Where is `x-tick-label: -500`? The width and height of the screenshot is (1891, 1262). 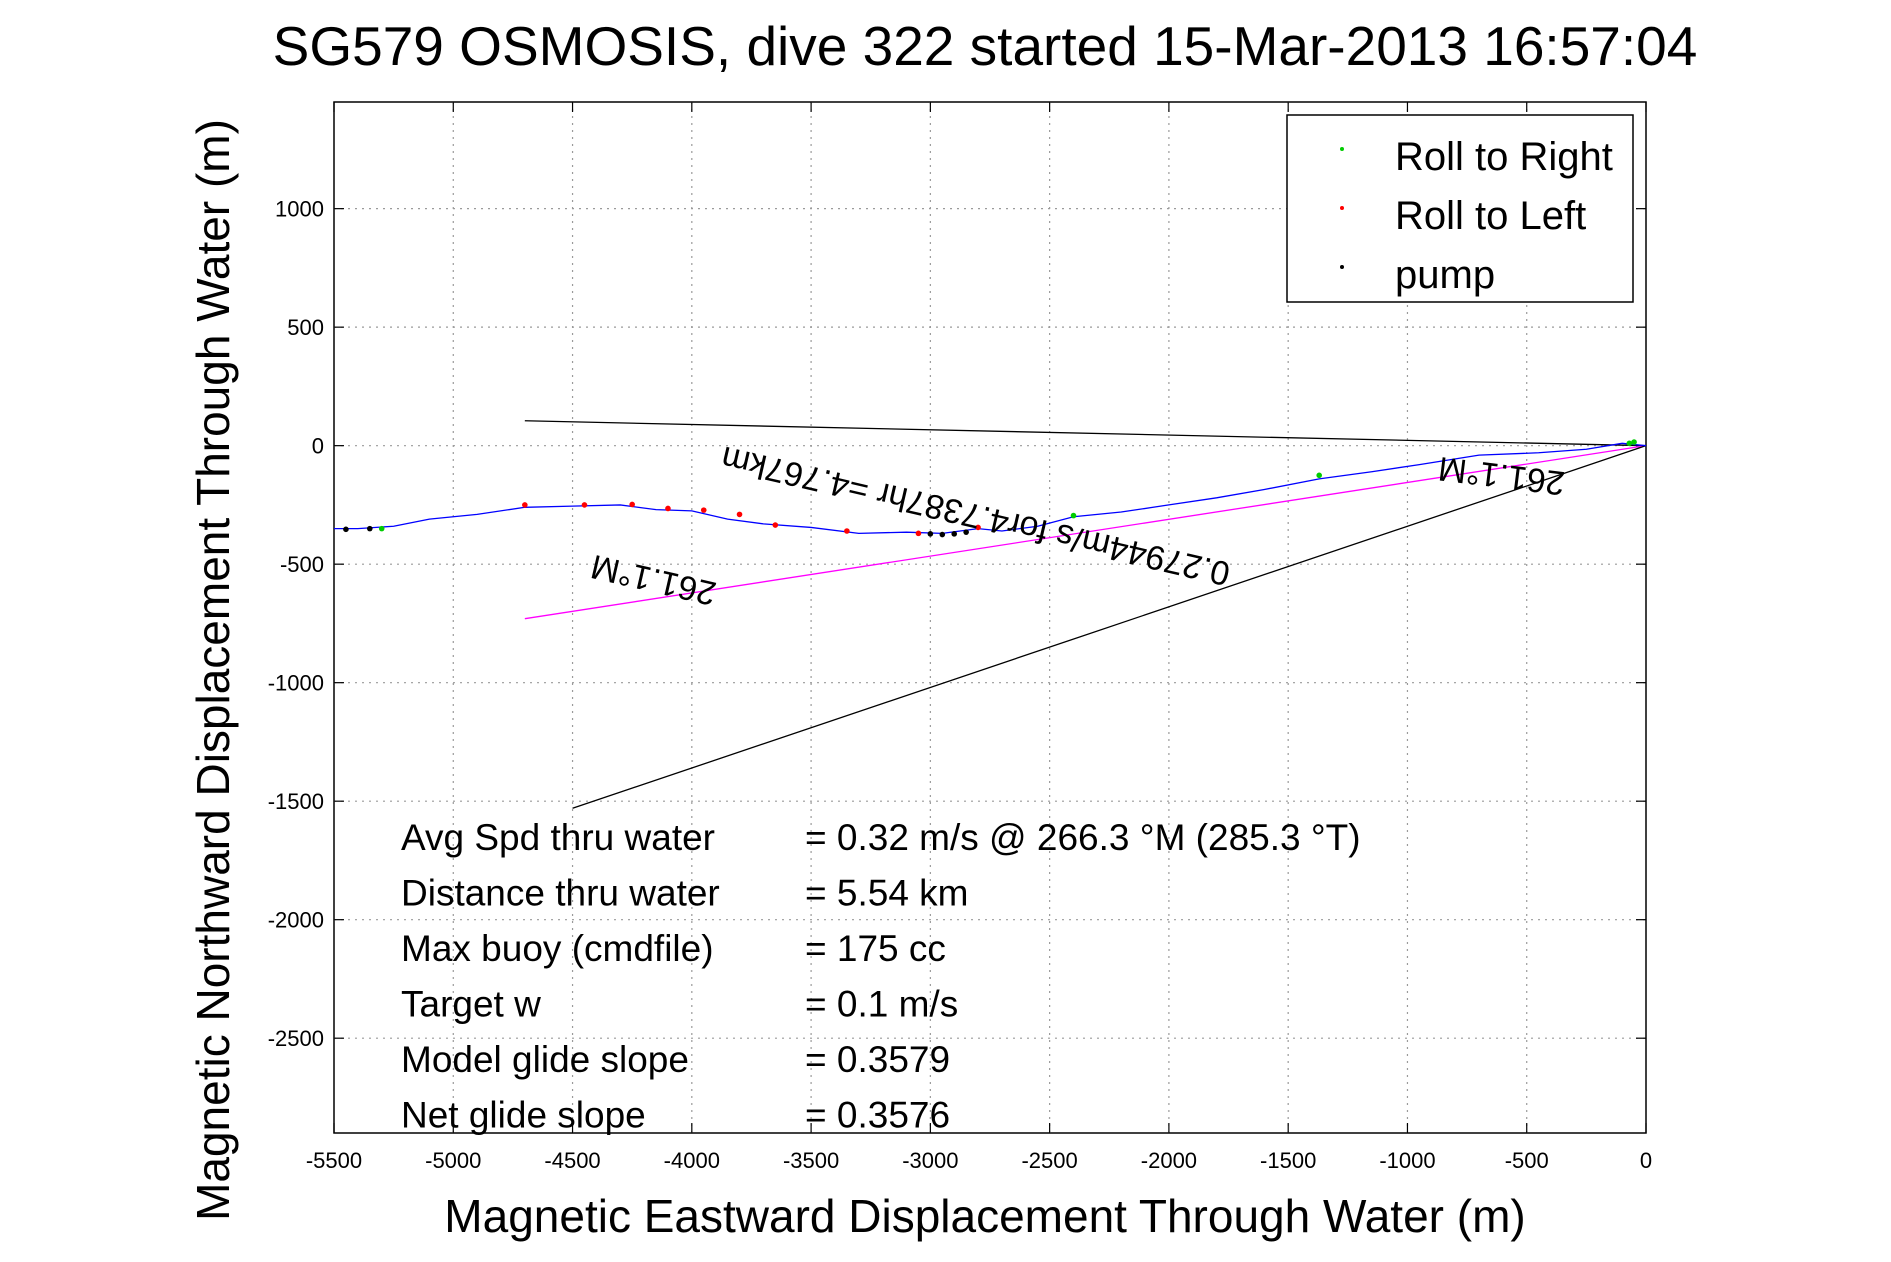 x-tick-label: -500 is located at coordinates (1527, 1160).